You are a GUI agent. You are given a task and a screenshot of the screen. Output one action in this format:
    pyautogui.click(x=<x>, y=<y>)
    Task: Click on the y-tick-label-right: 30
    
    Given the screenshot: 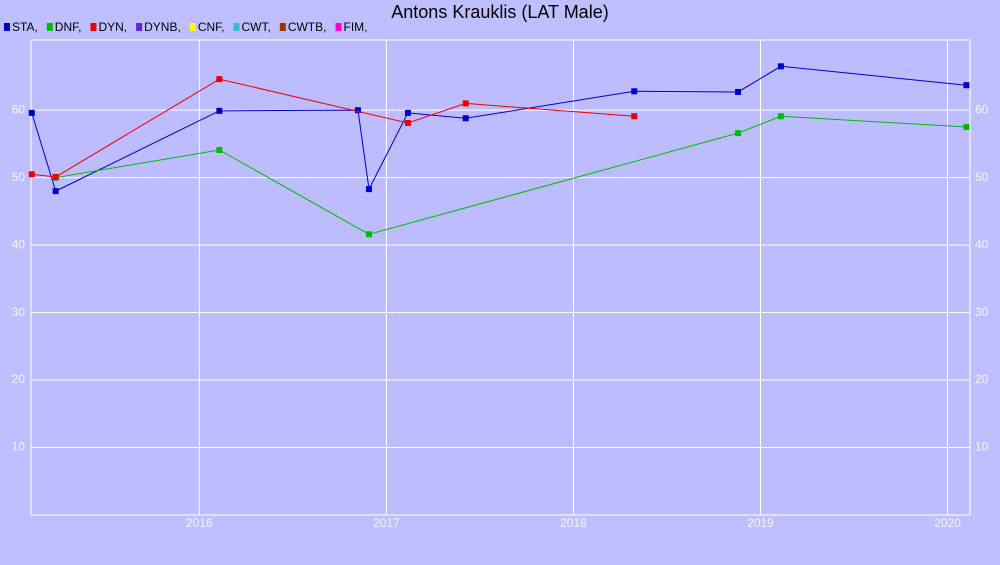 What is the action you would take?
    pyautogui.click(x=982, y=312)
    